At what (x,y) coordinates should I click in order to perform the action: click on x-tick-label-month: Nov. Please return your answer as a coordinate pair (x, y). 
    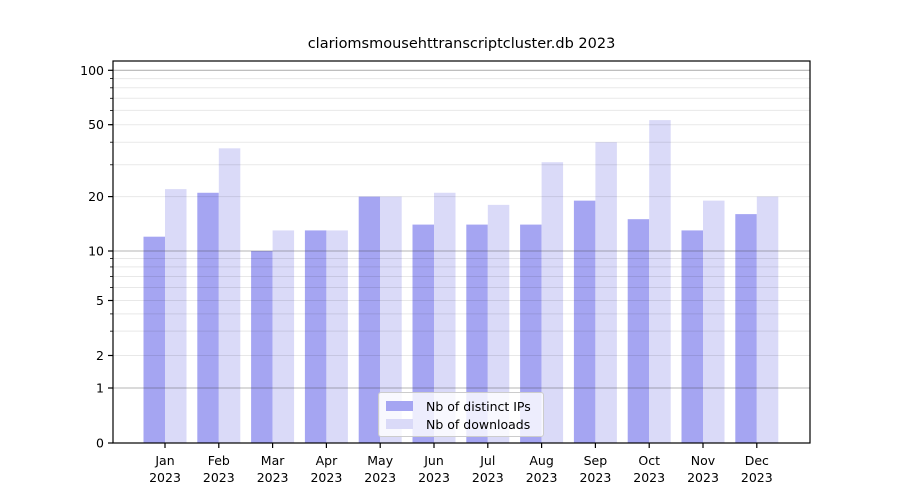
    Looking at the image, I should click on (703, 460).